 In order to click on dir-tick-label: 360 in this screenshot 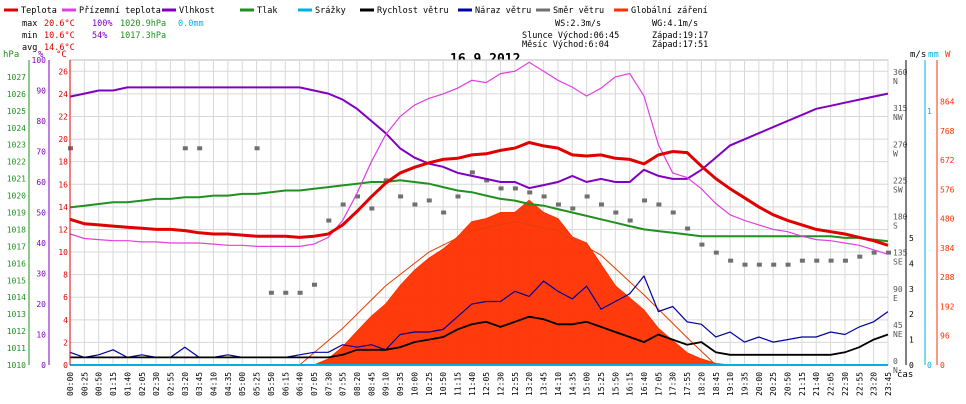, I will do `click(900, 72)`.